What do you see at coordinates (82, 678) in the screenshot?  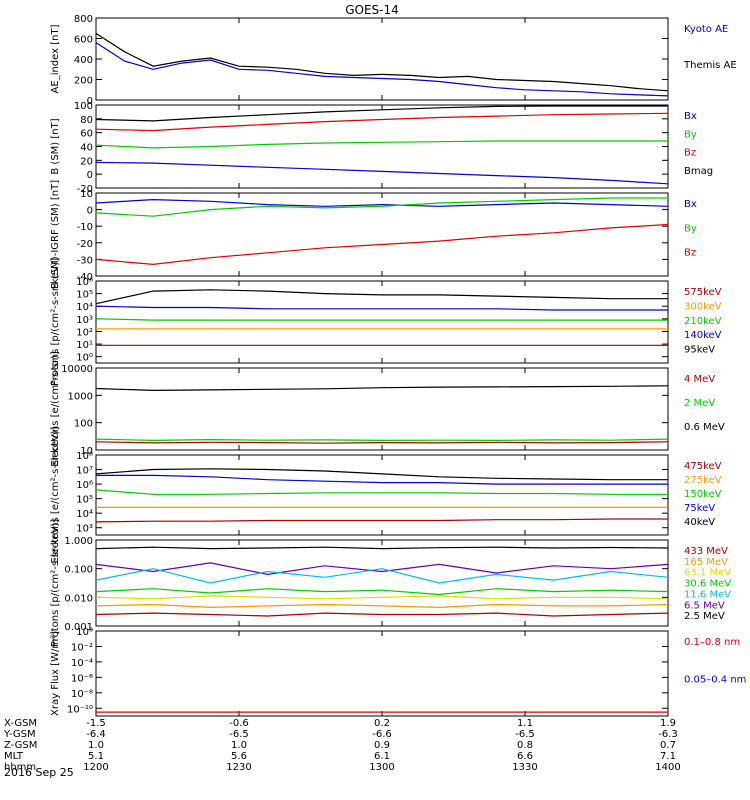 I see `y-tick-label: 10⁻⁶` at bounding box center [82, 678].